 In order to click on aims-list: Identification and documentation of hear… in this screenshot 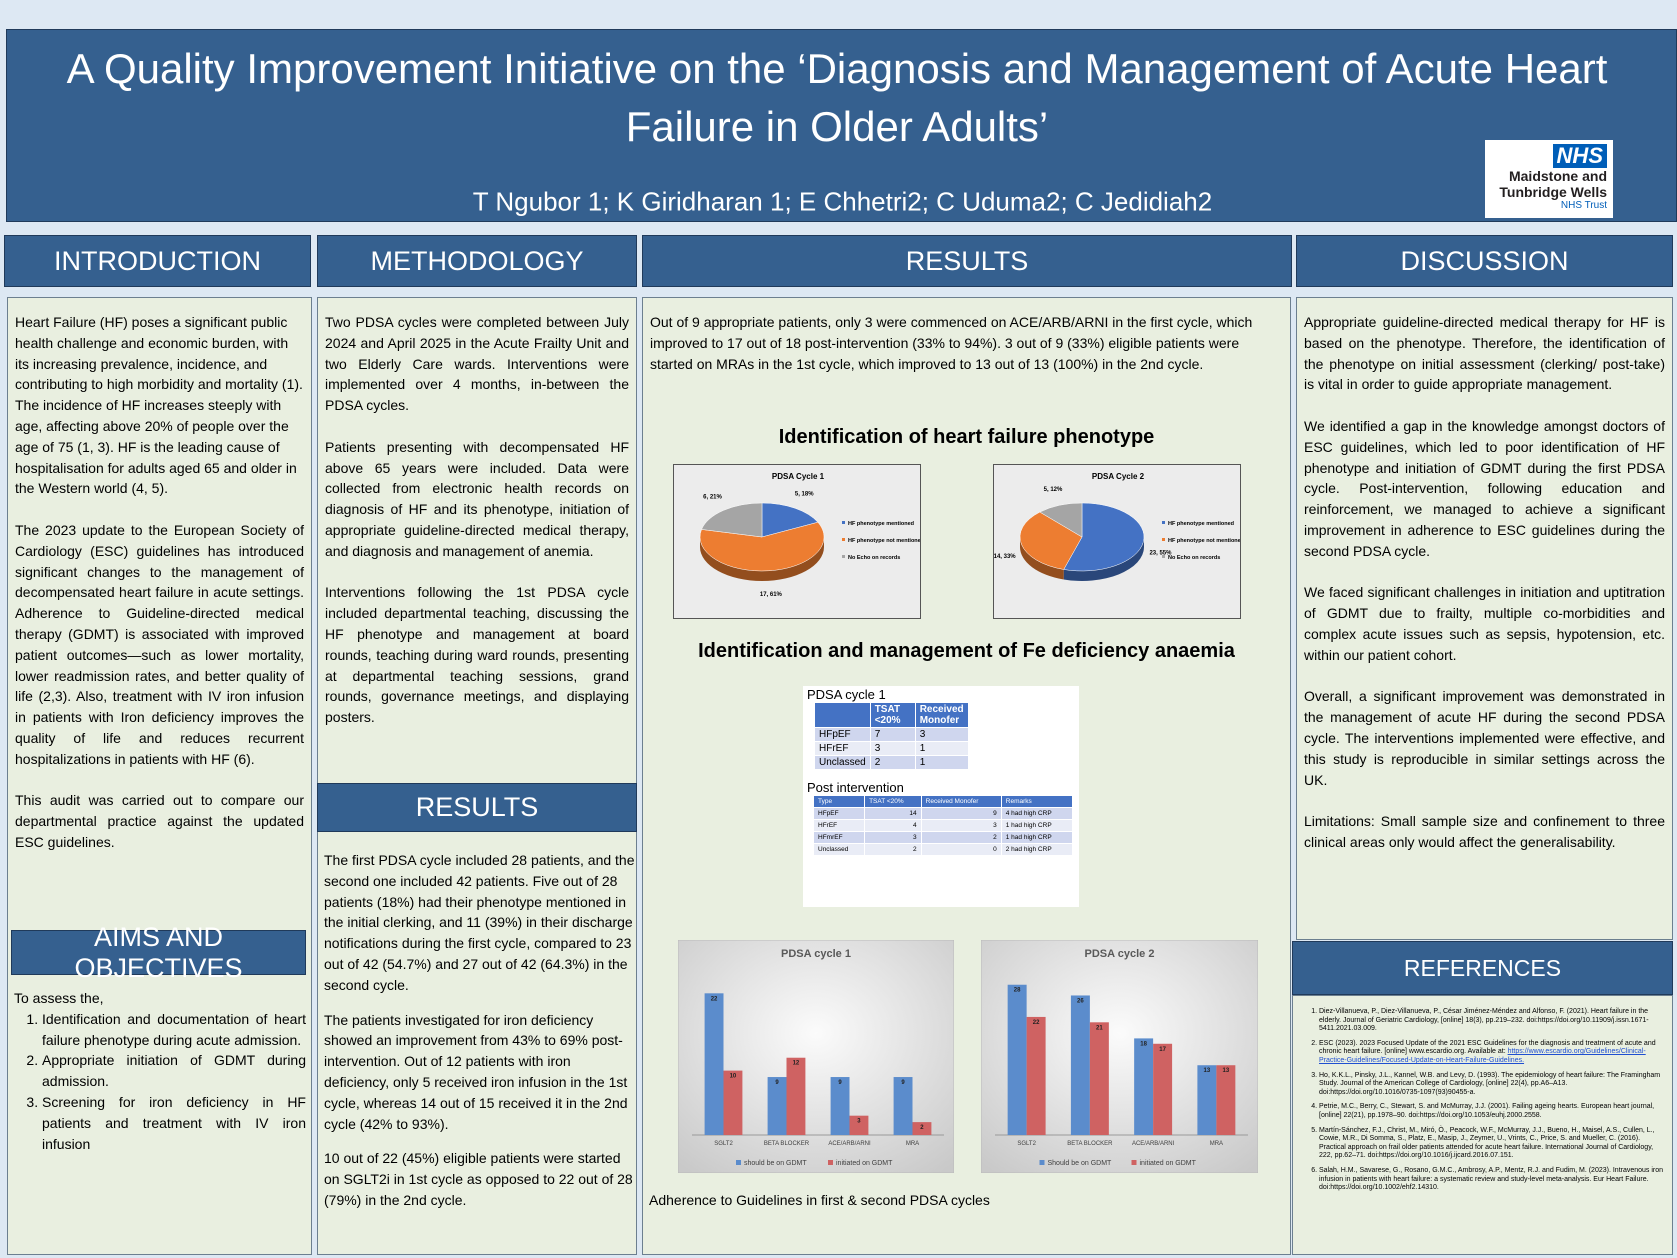, I will do `click(160, 1082)`.